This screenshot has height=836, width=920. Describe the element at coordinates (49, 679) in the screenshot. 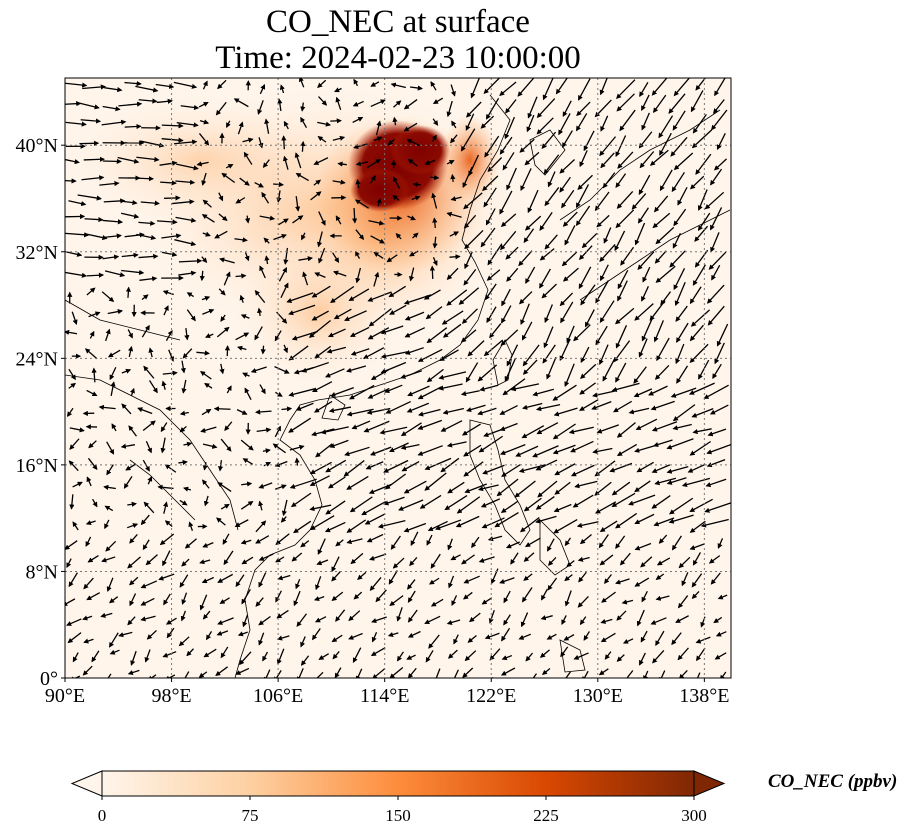

I see `lat-tick-label: 0°` at that location.